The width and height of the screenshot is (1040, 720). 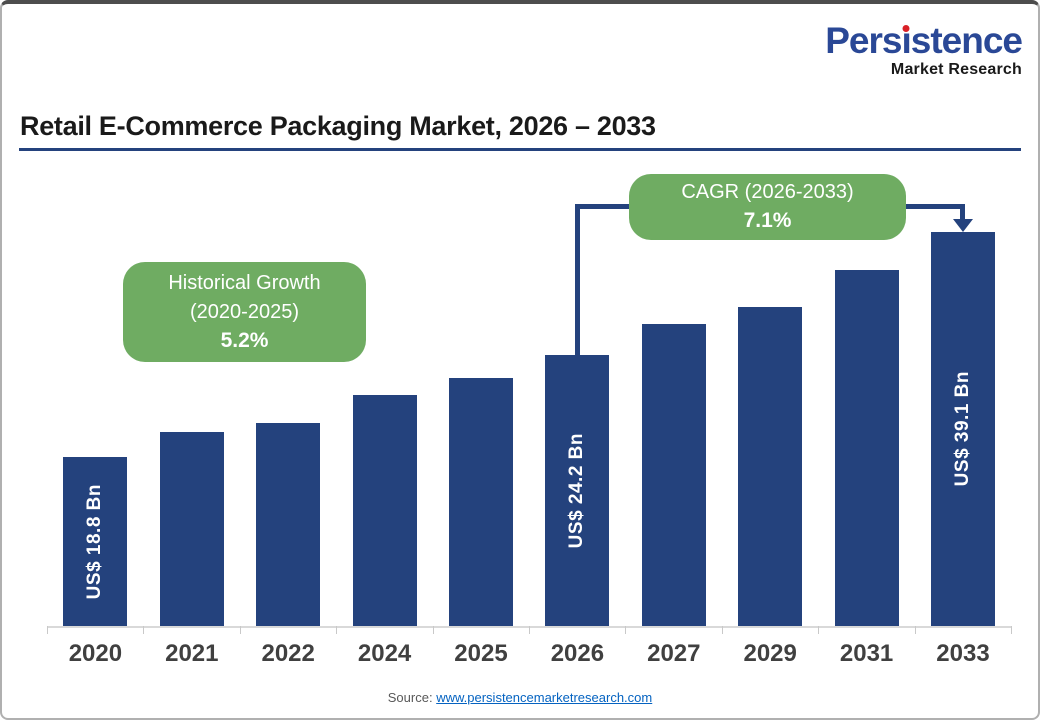 What do you see at coordinates (863, 40) in the screenshot?
I see `logo-brand-pre: Pers` at bounding box center [863, 40].